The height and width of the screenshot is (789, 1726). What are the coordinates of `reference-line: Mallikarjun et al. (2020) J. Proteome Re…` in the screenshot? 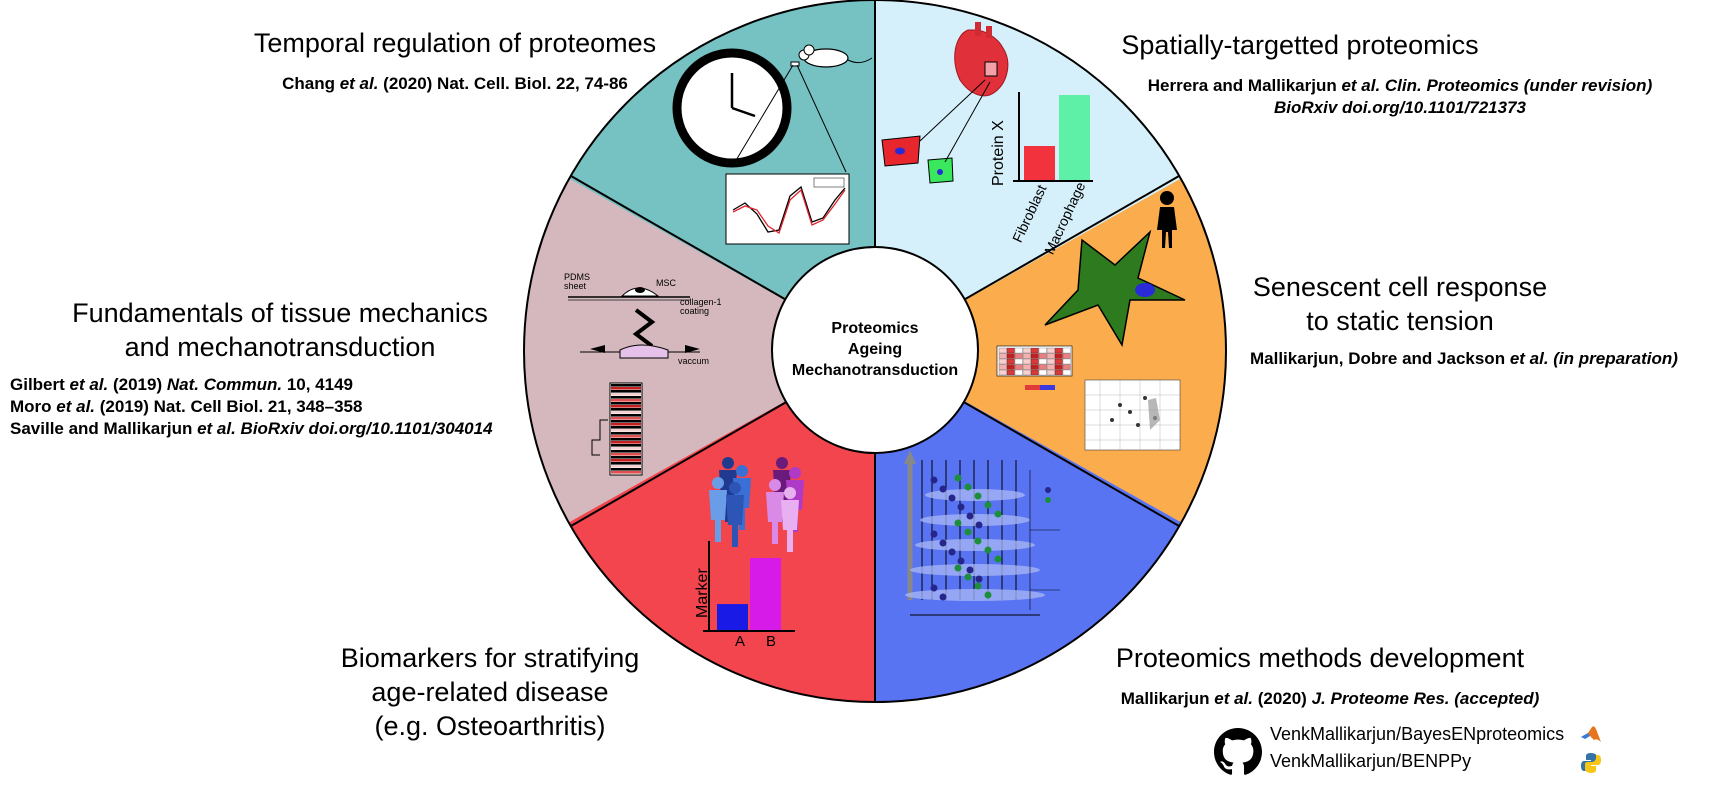 It's located at (1330, 698).